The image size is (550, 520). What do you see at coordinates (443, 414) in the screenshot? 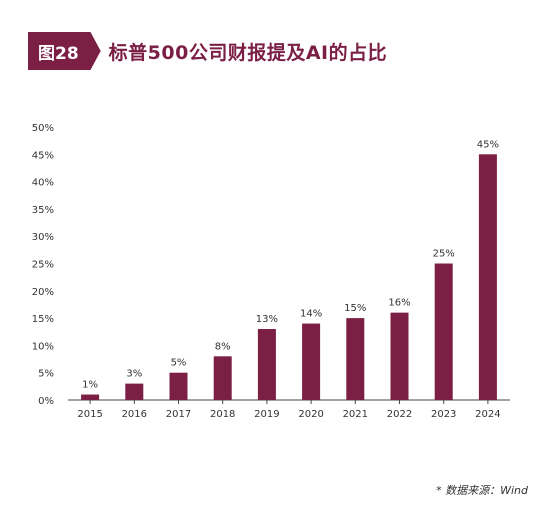
I see `x-tick-label: 2023` at bounding box center [443, 414].